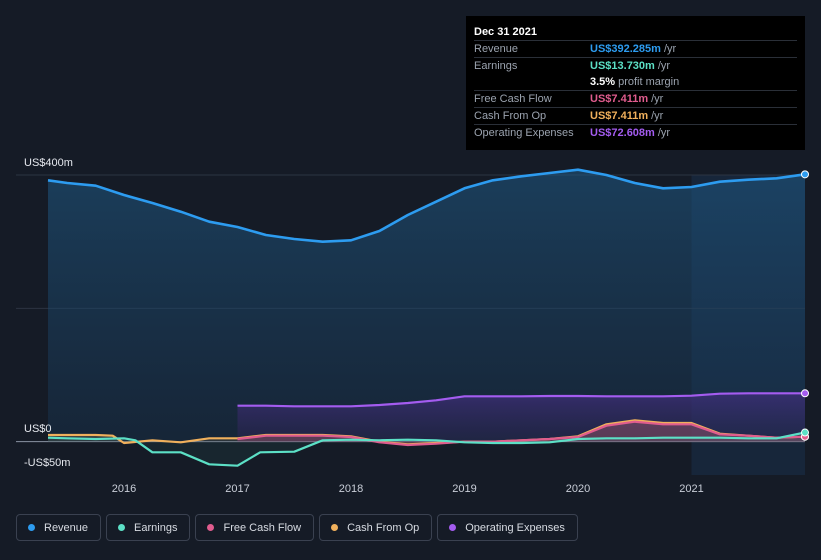 This screenshot has width=821, height=560. I want to click on operating-expenses-endpoint, so click(805, 393).